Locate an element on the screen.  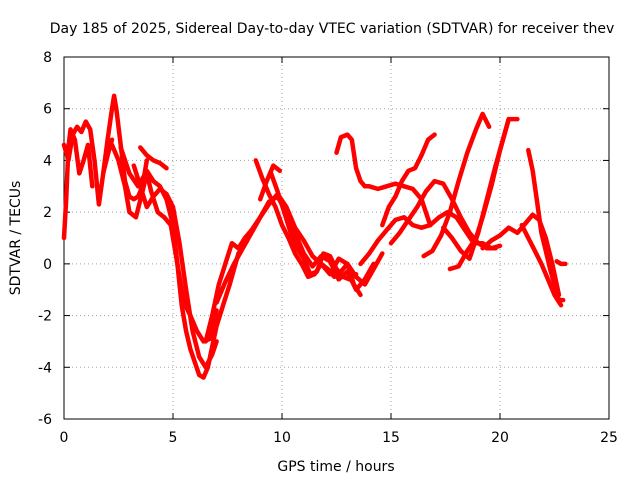
x-tick-label: 15 is located at coordinates (391, 438).